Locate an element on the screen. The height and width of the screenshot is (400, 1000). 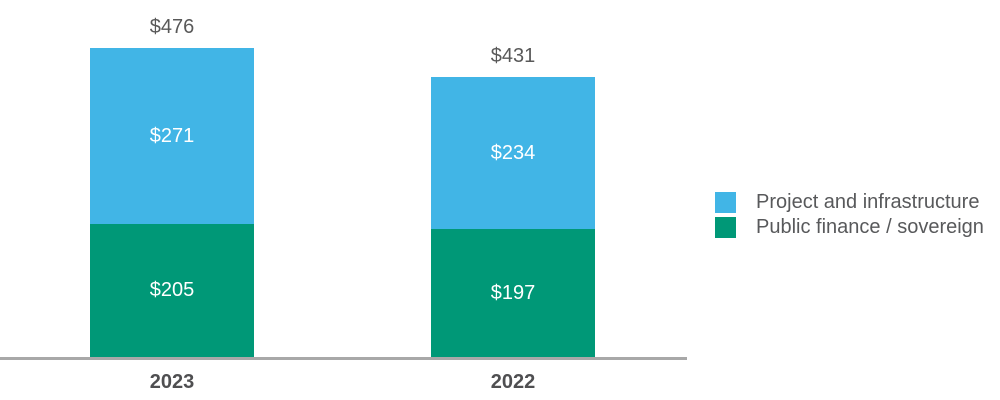
total-label-2022: $431 is located at coordinates (513, 56).